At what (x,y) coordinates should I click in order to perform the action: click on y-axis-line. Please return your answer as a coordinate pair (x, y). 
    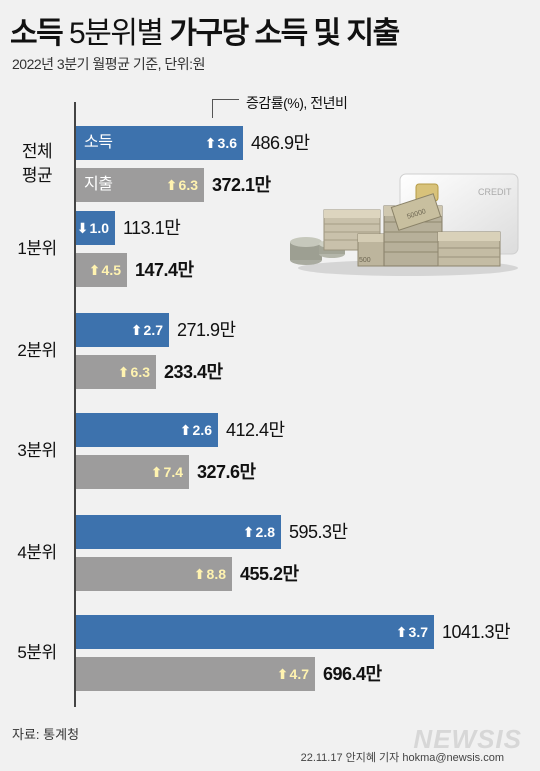
    Looking at the image, I should click on (75, 404).